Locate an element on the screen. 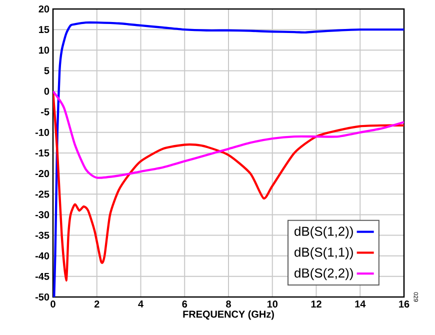 This screenshot has width=435, height=335. y-tick-label: -20 is located at coordinates (42, 174).